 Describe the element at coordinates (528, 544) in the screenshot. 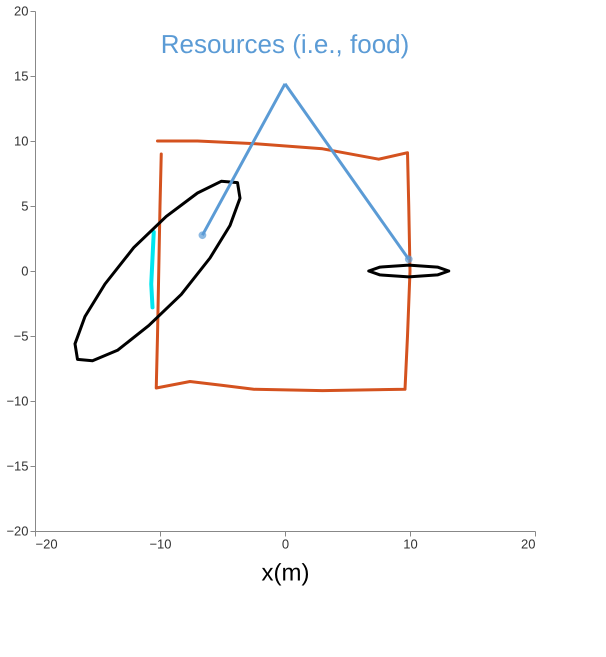

I see `x-tick-label: 20` at that location.